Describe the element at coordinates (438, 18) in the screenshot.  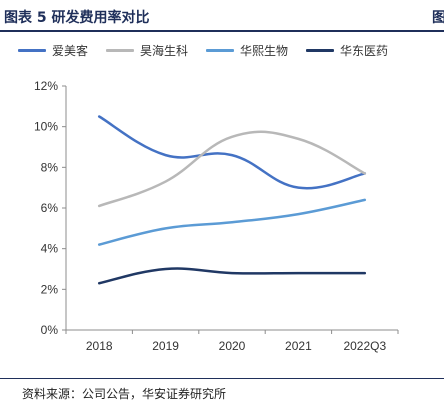
I see `figure-title-fragment: 图` at that location.